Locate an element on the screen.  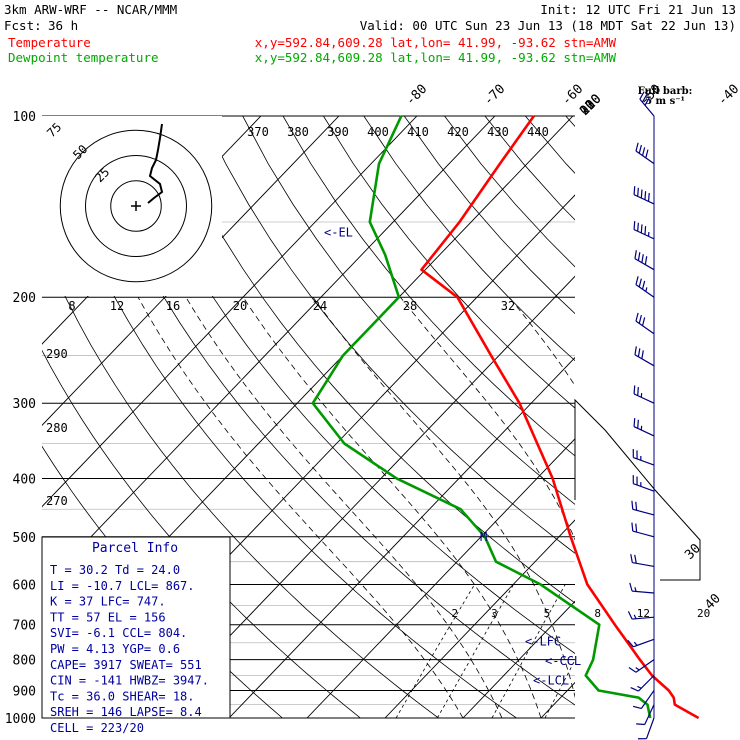
pressure-label: 800 is located at coordinates (24, 661).